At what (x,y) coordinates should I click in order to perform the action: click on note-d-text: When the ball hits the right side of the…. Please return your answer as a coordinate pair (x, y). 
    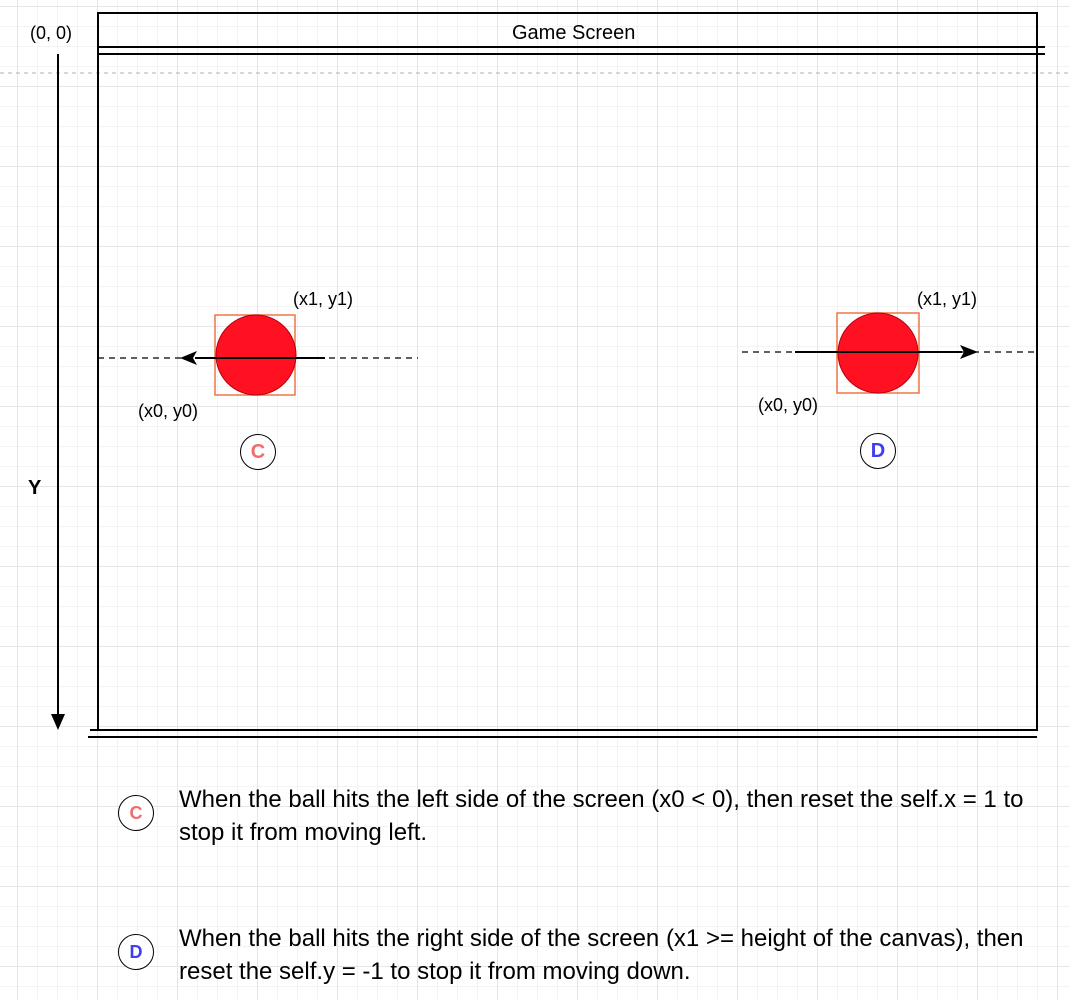
    Looking at the image, I should click on (601, 955).